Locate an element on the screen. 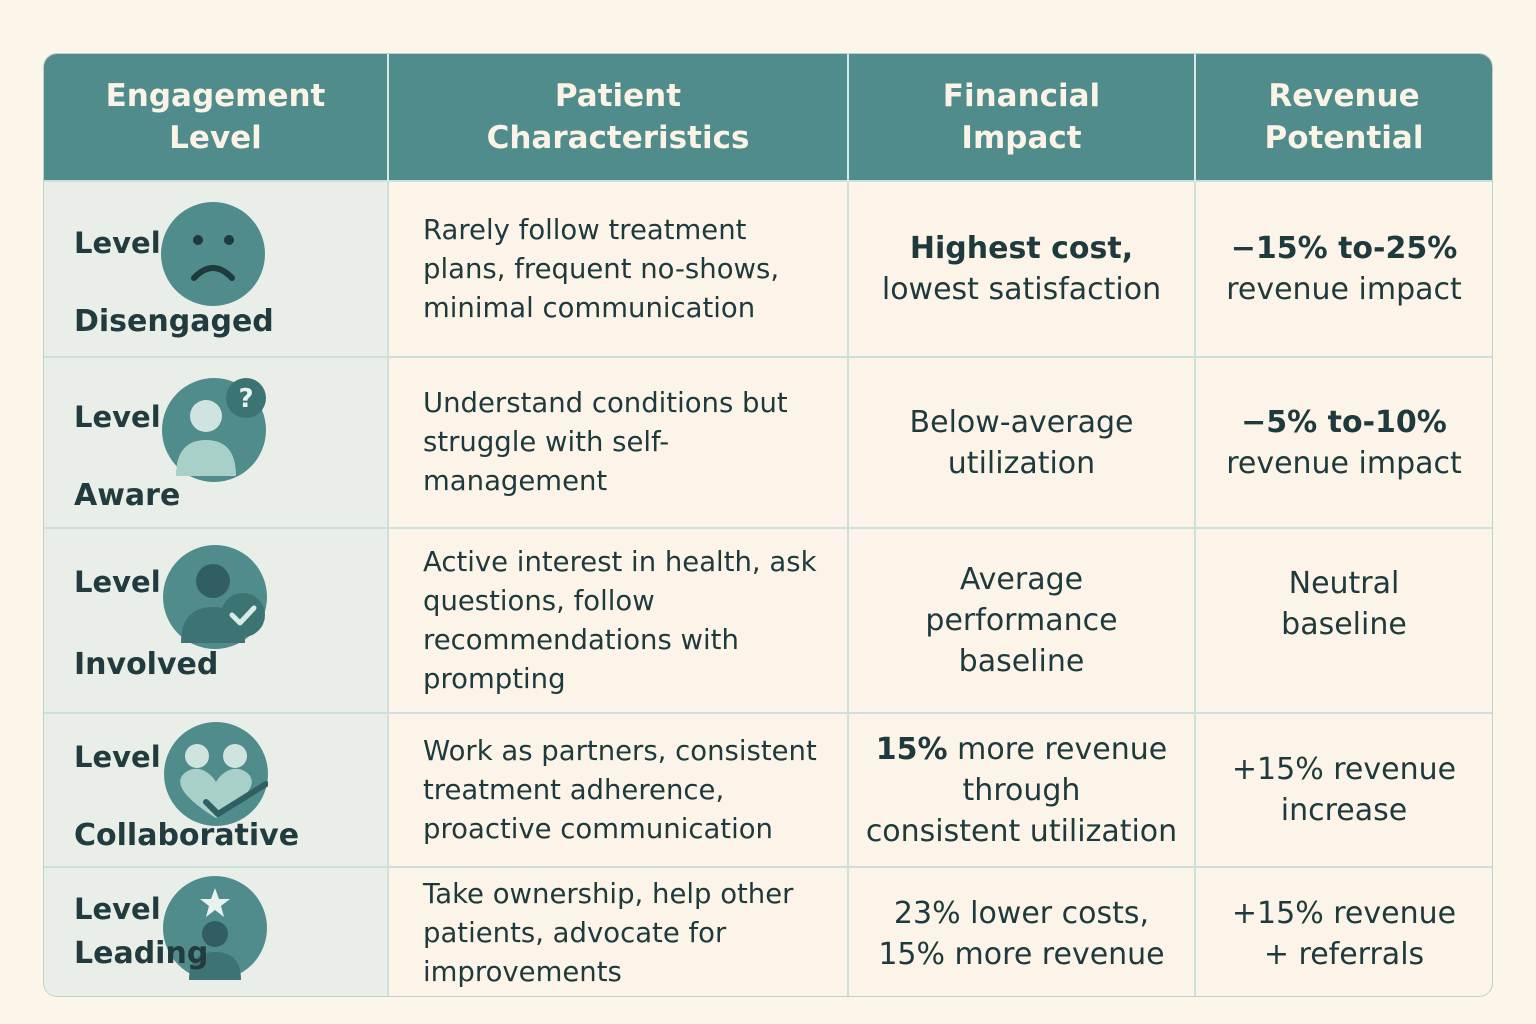 This screenshot has width=1536, height=1024. level-cell: Level ? Aware is located at coordinates (216, 442).